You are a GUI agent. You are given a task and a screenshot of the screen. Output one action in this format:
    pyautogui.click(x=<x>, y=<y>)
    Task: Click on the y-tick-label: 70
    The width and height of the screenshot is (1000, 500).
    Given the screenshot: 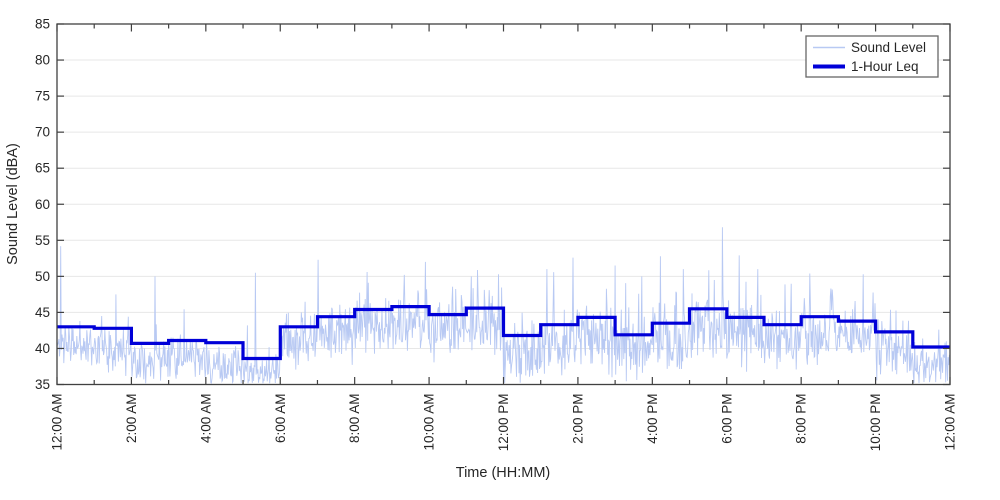 What is the action you would take?
    pyautogui.click(x=42, y=132)
    